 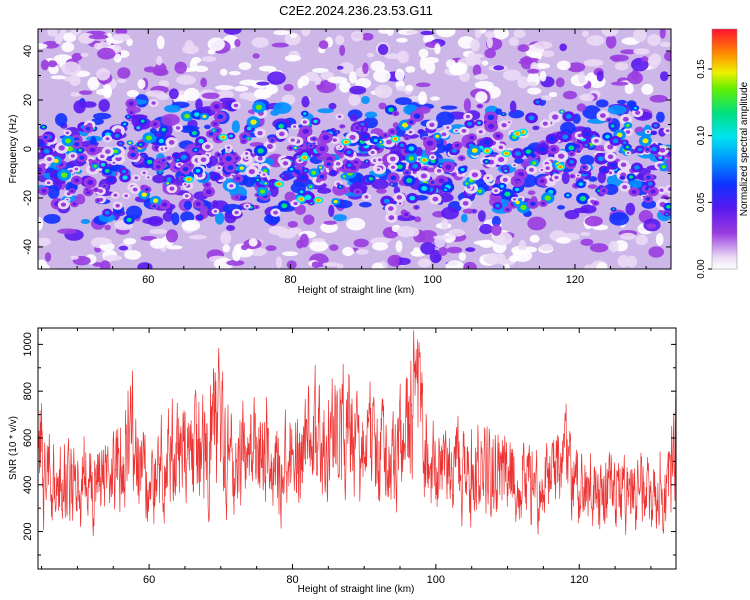 I want to click on snr-x-tick-label: 120, so click(x=579, y=580).